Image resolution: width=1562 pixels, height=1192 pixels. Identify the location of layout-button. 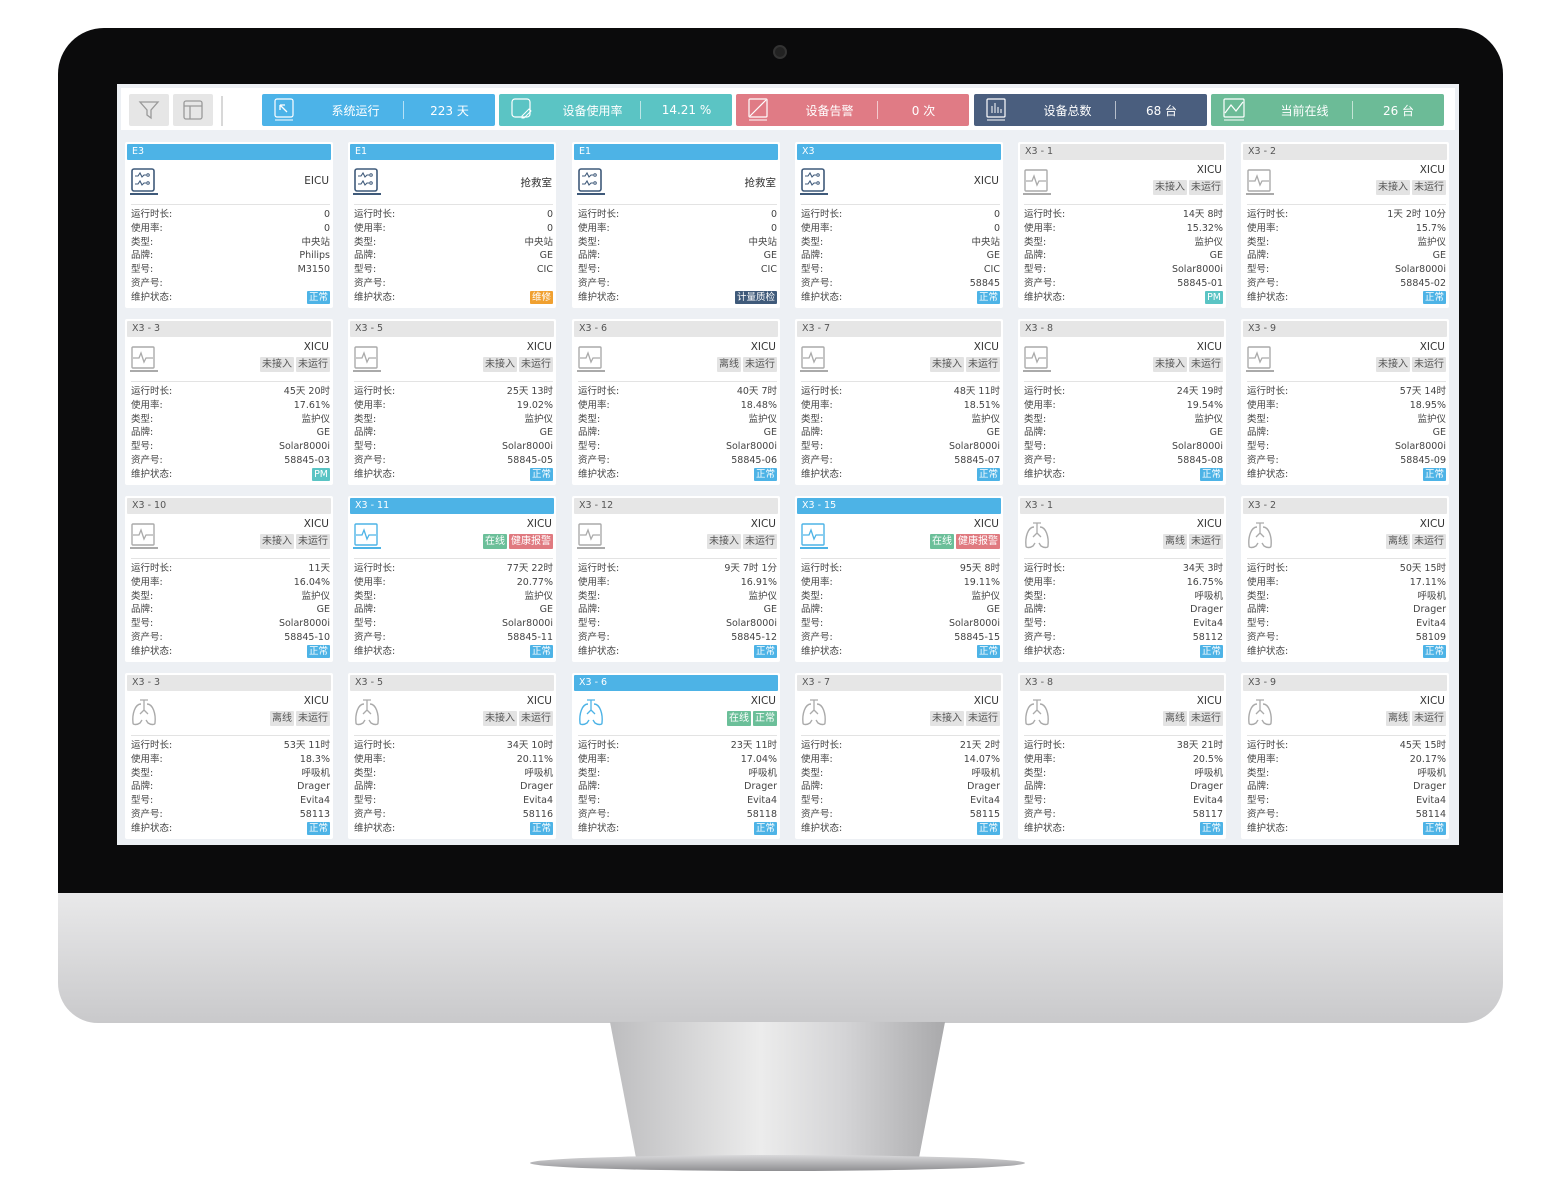
(193, 110).